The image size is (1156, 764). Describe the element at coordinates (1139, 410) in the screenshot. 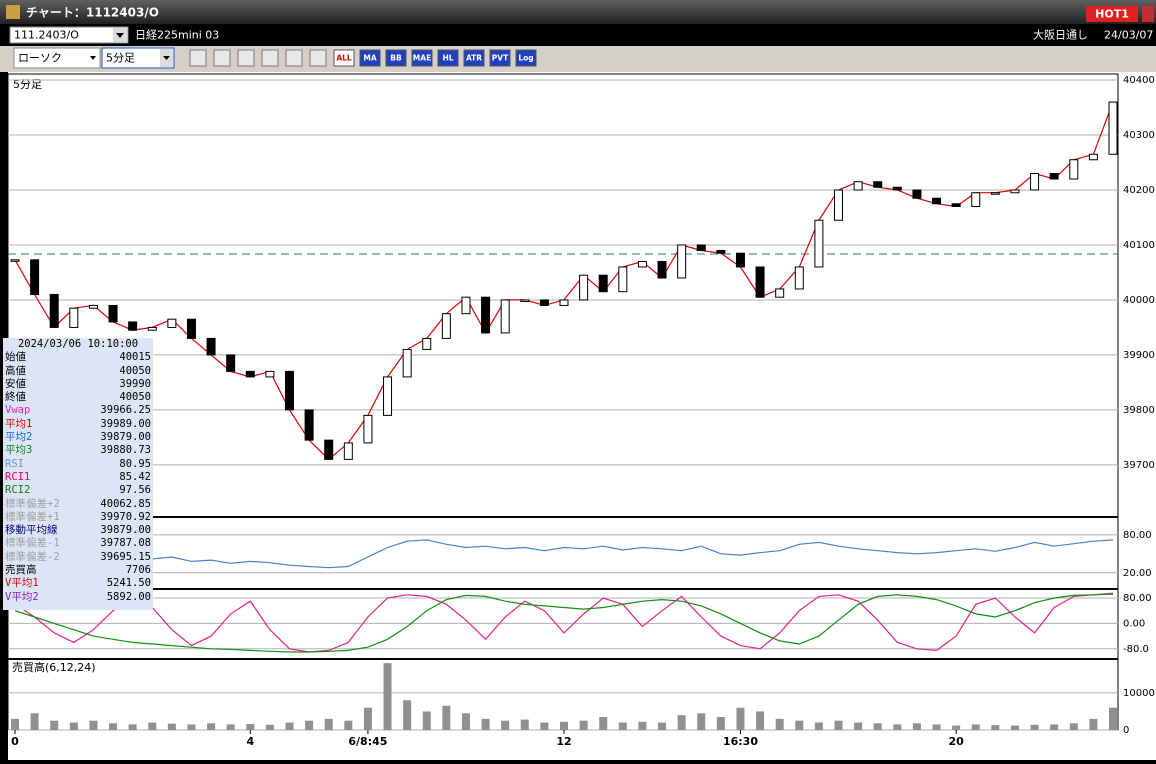

I see `y-tick-label: 39800` at that location.